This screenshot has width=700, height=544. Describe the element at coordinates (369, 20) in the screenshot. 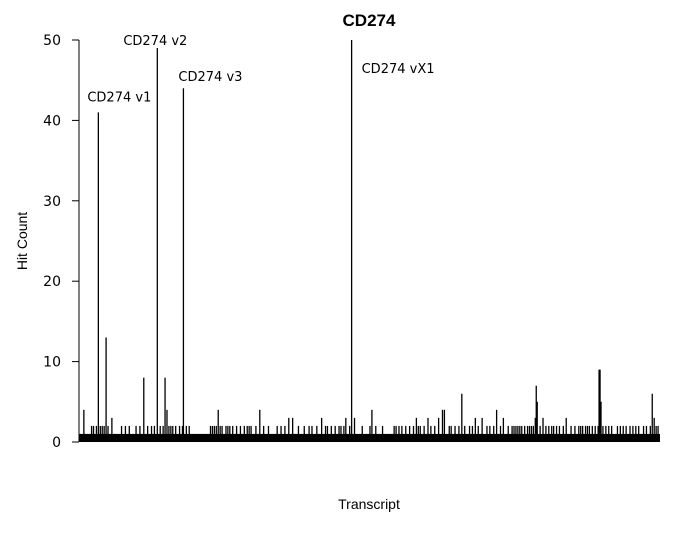

I see `chart-title: CD274` at that location.